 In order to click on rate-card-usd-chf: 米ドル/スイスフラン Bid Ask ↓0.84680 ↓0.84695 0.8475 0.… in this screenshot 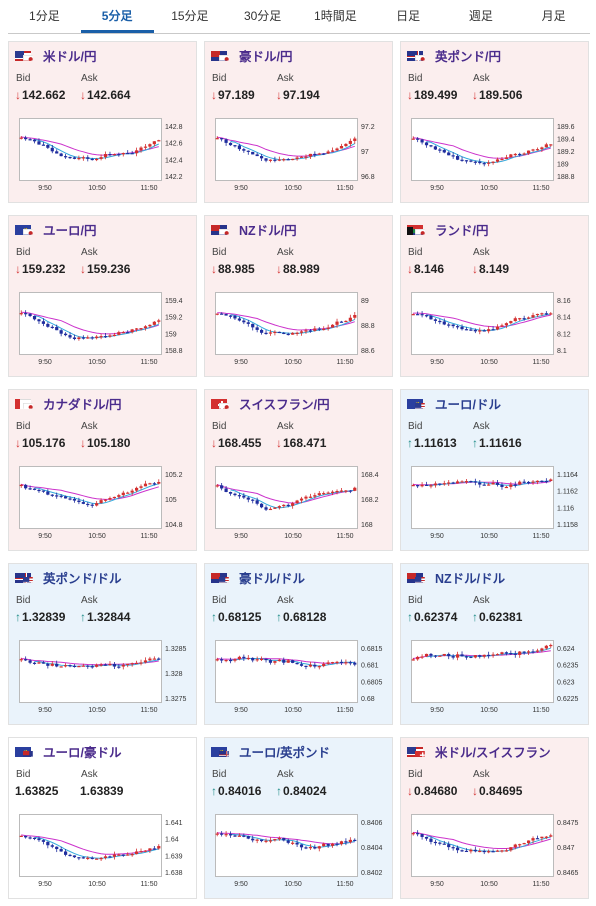, I will do `click(494, 818)`.